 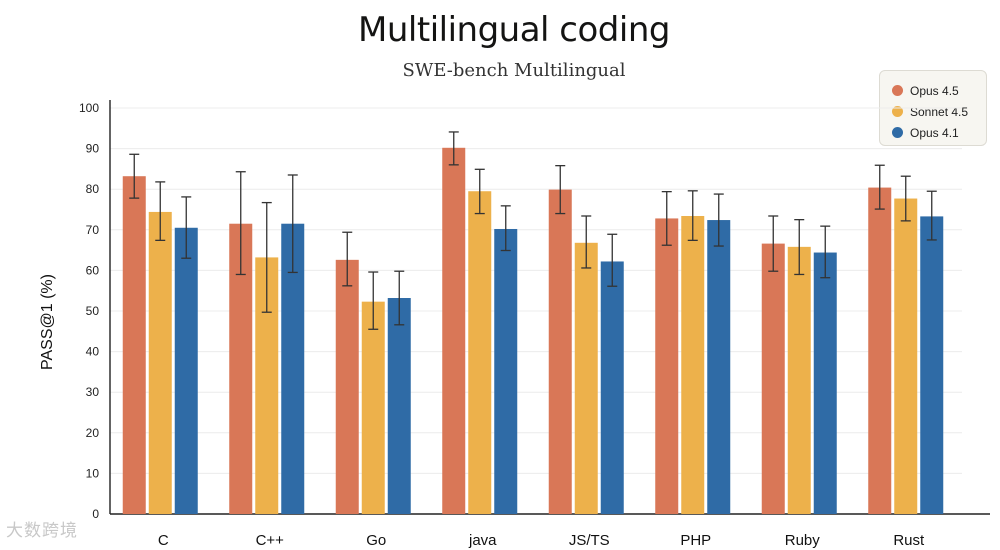 What do you see at coordinates (482, 540) in the screenshot?
I see `x-tick-label: java` at bounding box center [482, 540].